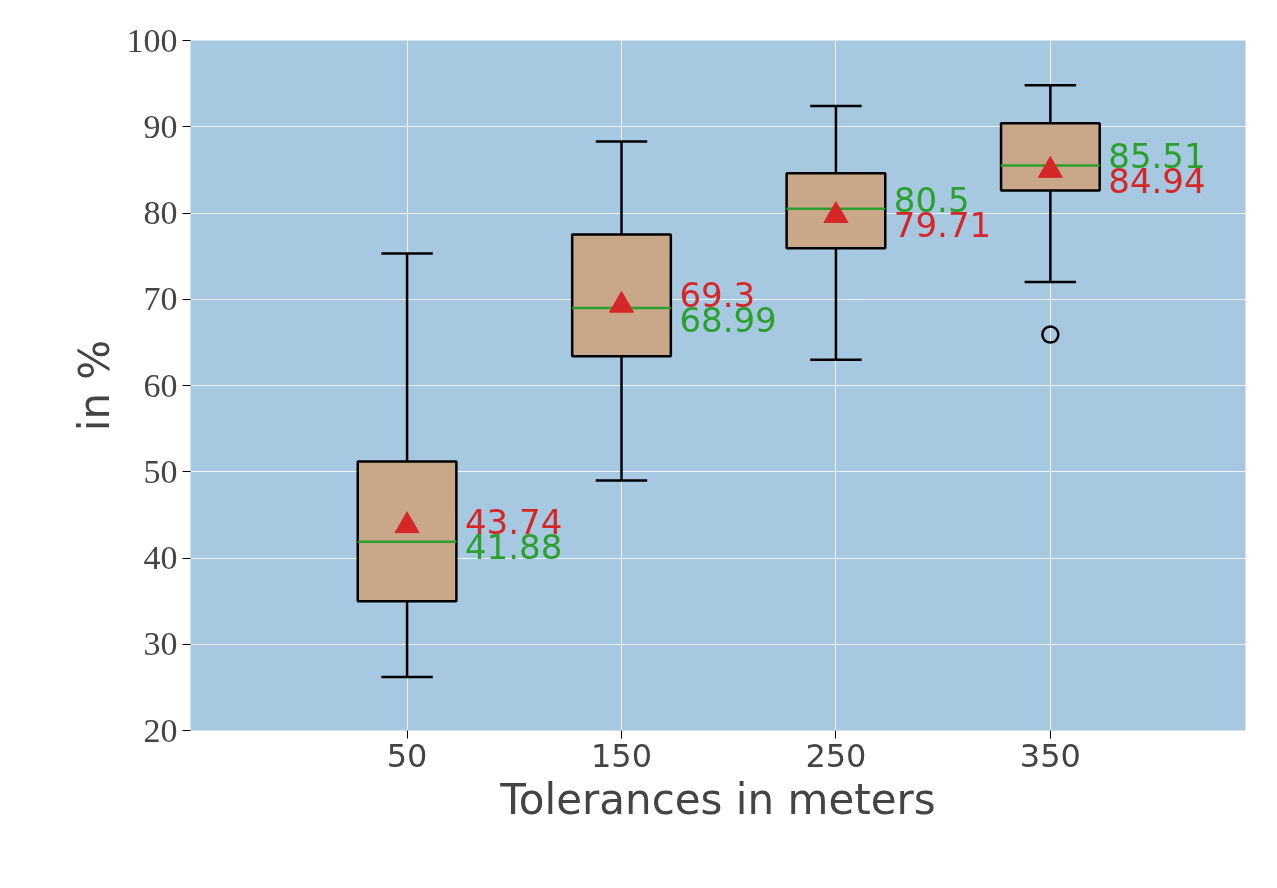 The image size is (1277, 888). What do you see at coordinates (407, 755) in the screenshot?
I see `x-tick-label: 50` at bounding box center [407, 755].